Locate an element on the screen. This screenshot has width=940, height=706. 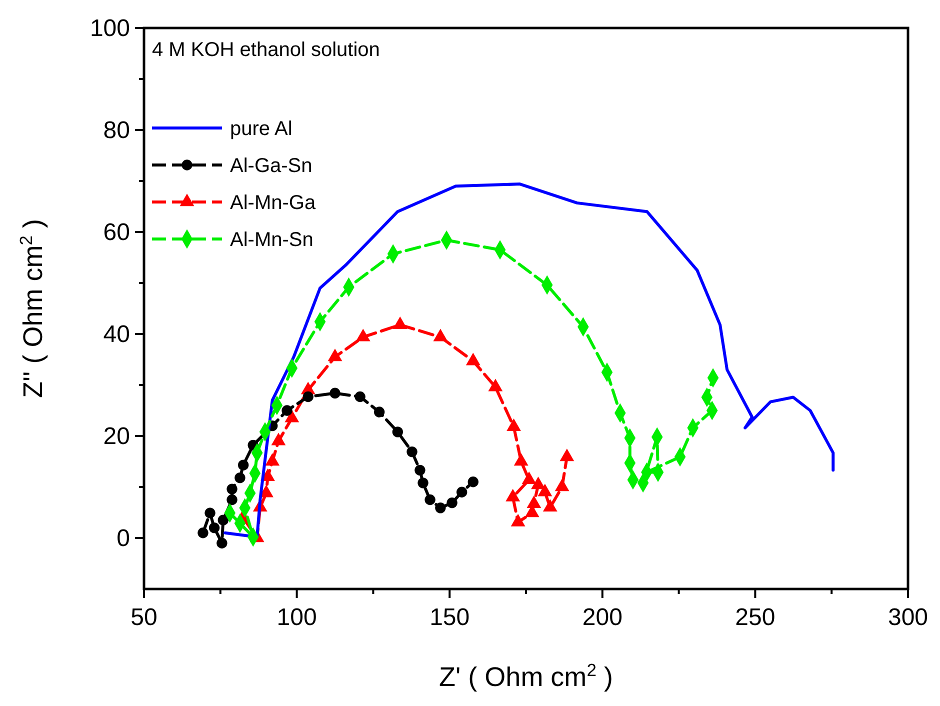
x-tick-label: 200 is located at coordinates (602, 617).